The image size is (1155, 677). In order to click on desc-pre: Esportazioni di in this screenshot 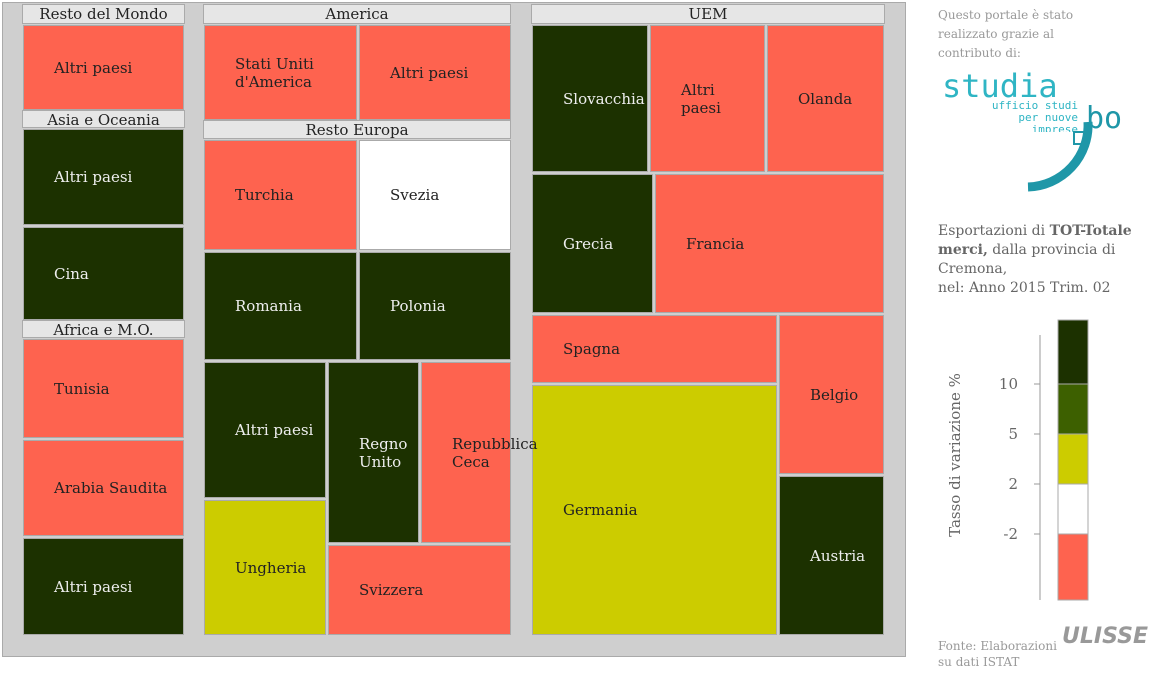, I will do `click(992, 231)`.